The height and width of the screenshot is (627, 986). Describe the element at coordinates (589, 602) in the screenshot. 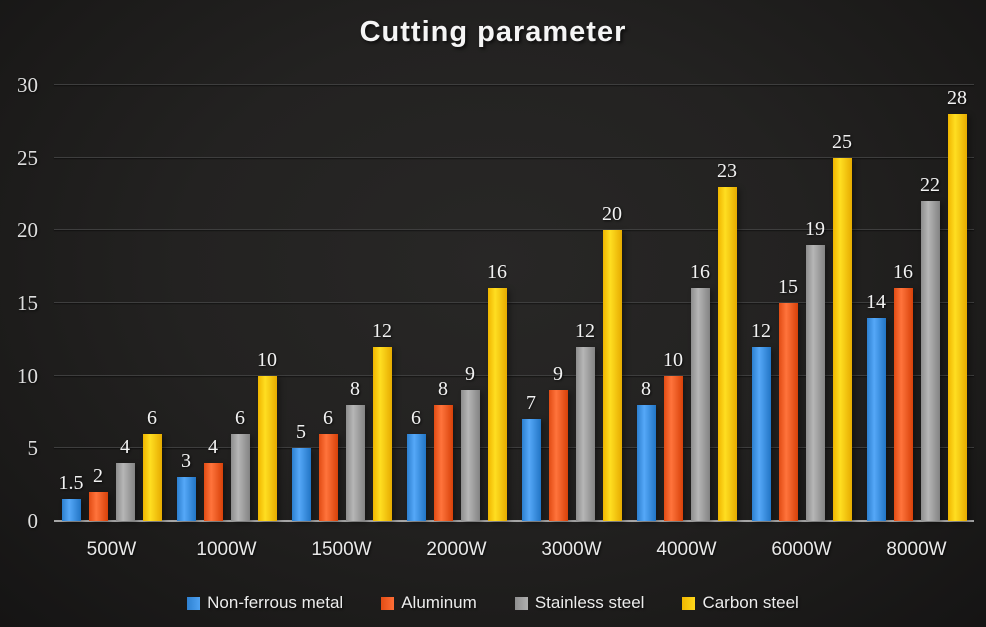

I see `legend-label: Stainless steel` at that location.